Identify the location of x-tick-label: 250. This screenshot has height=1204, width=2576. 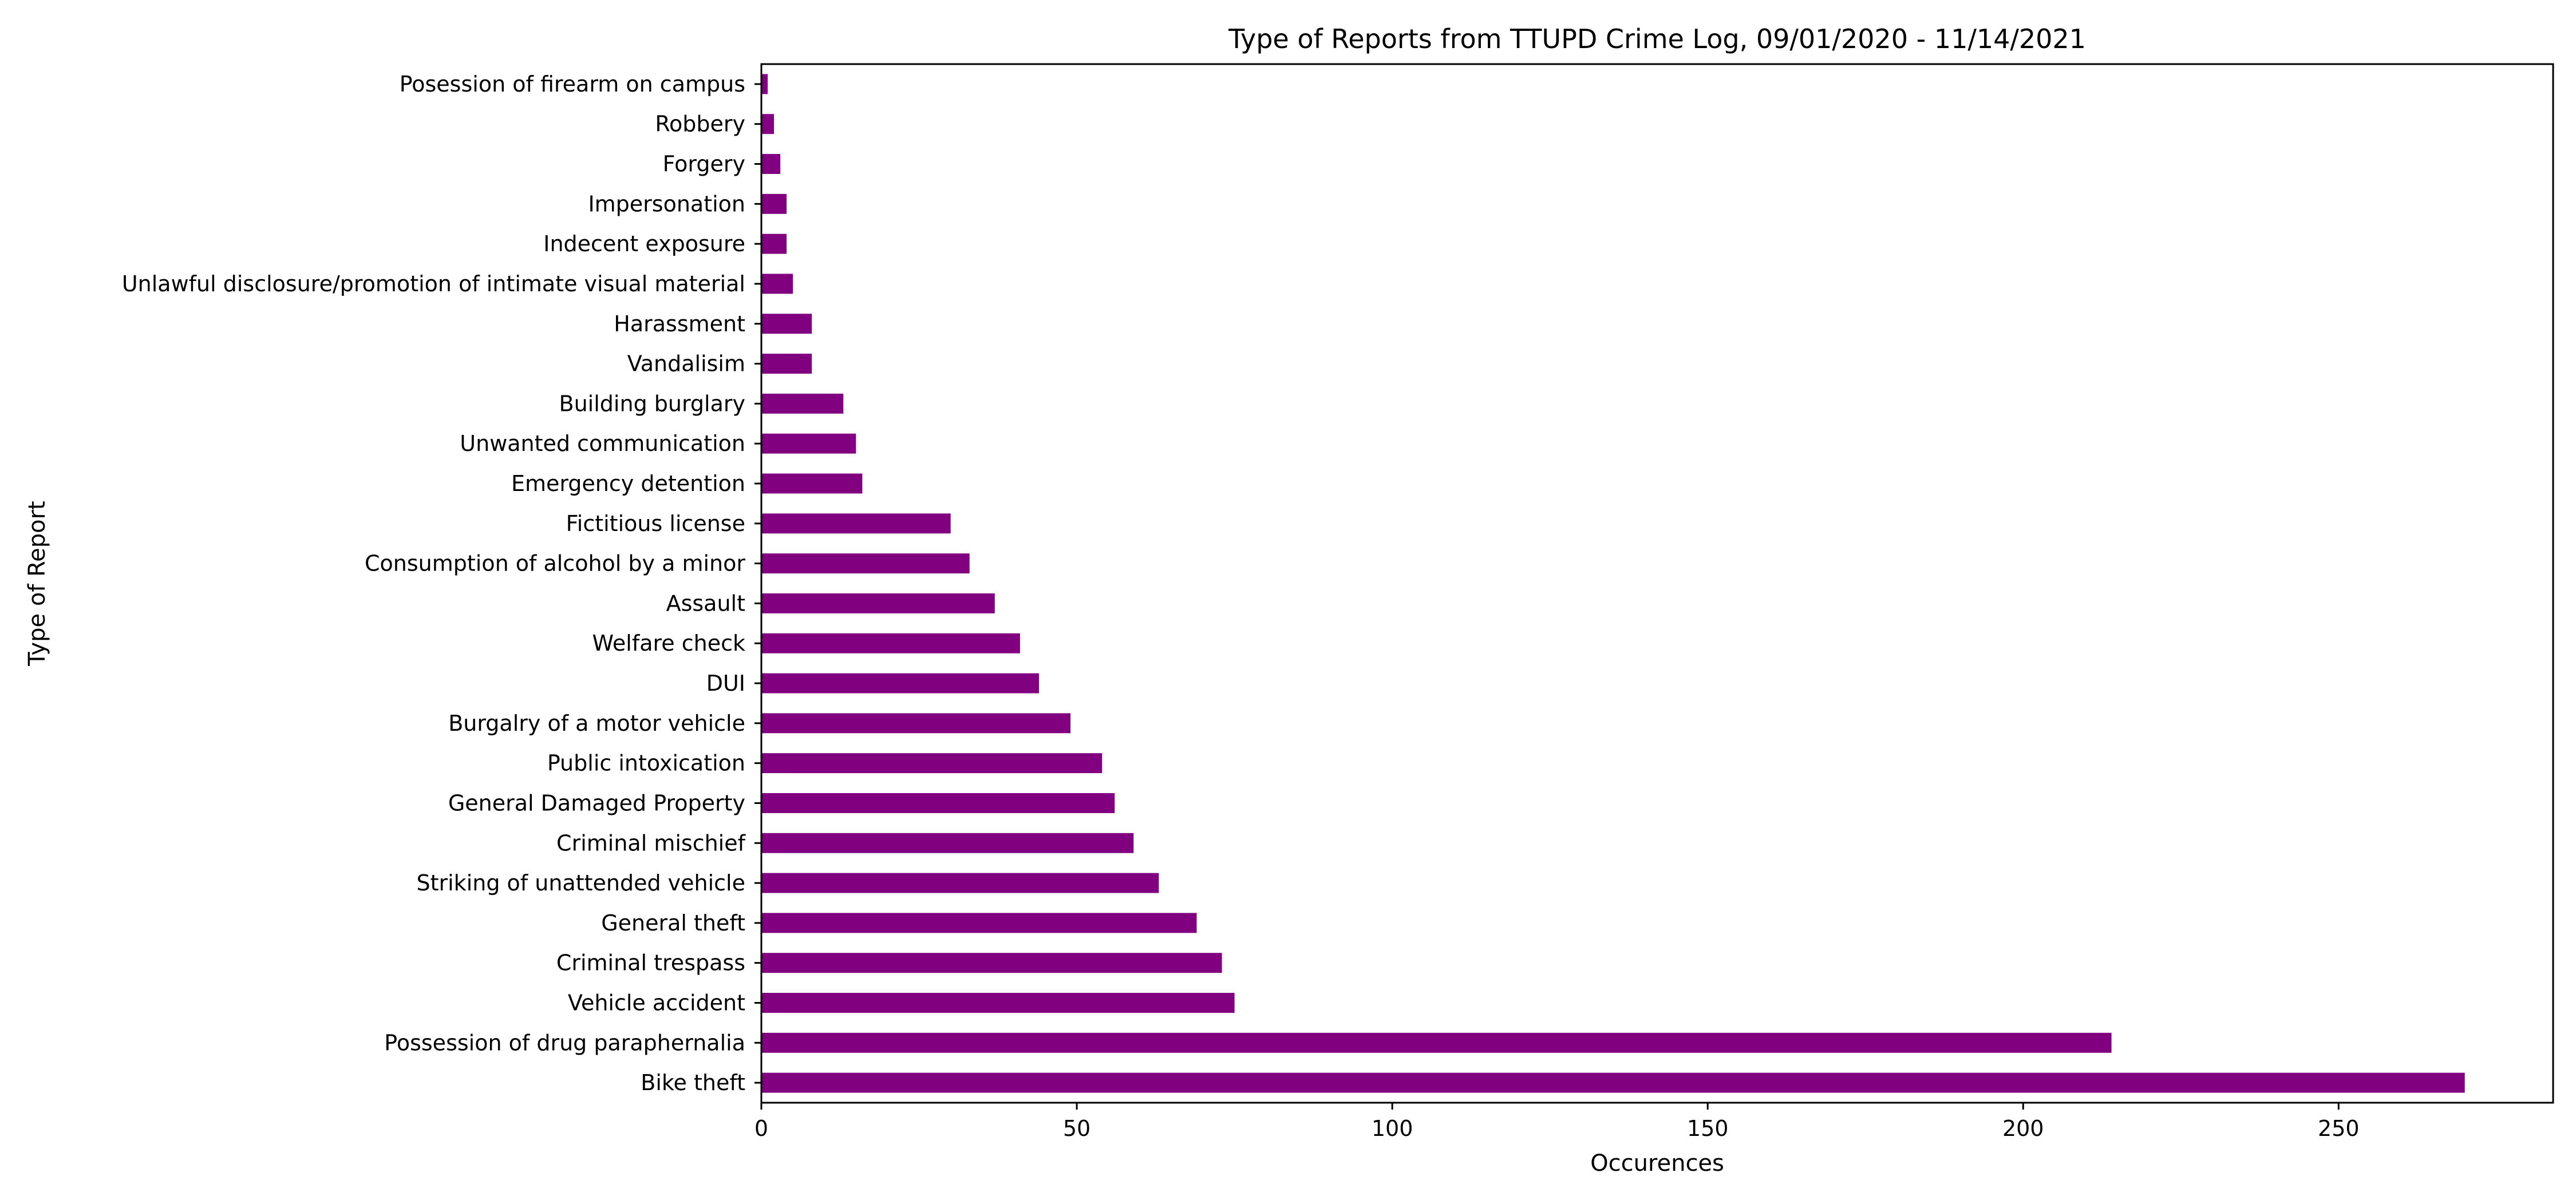
(2339, 1128).